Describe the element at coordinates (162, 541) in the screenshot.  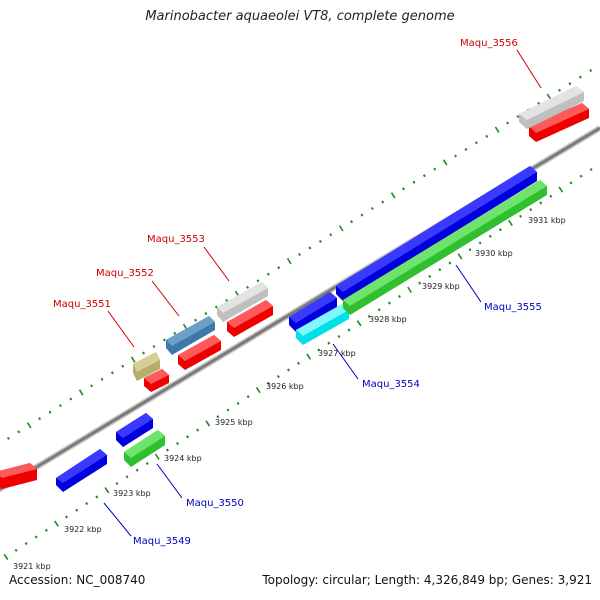
I see `gene-label-maqu-3549: Maqu_3549` at that location.